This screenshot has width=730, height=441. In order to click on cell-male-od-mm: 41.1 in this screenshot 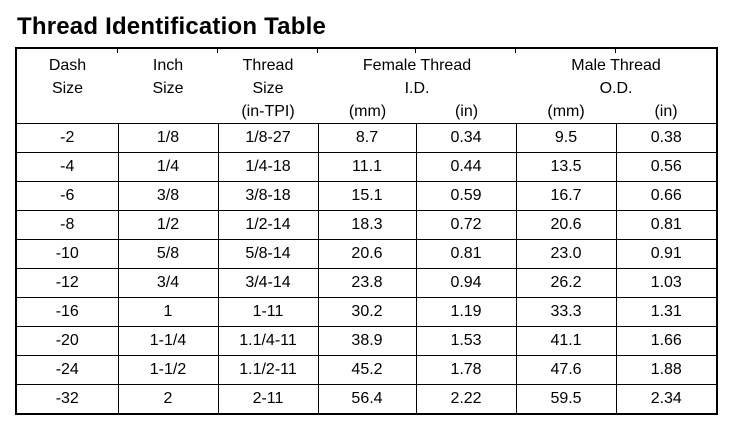, I will do `click(566, 341)`.